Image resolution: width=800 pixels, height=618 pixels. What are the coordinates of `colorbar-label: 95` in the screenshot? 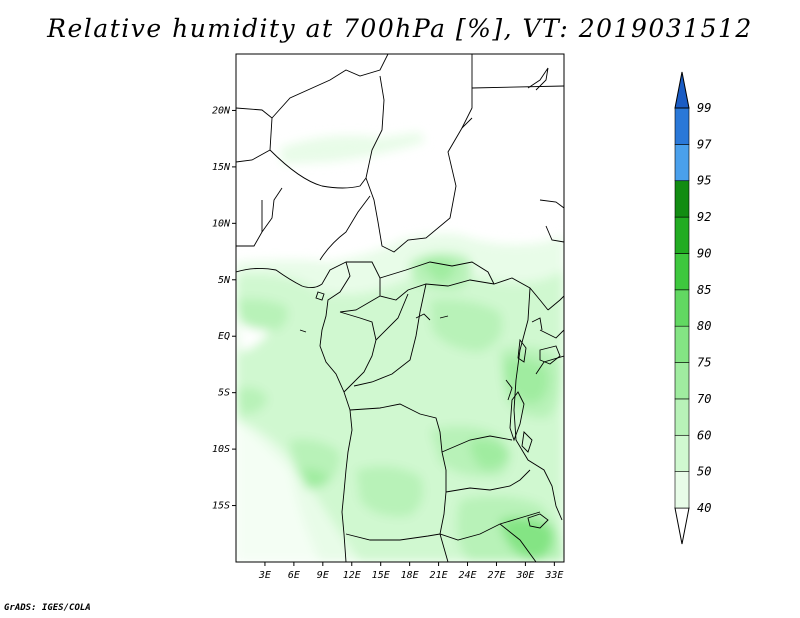 It's located at (704, 181).